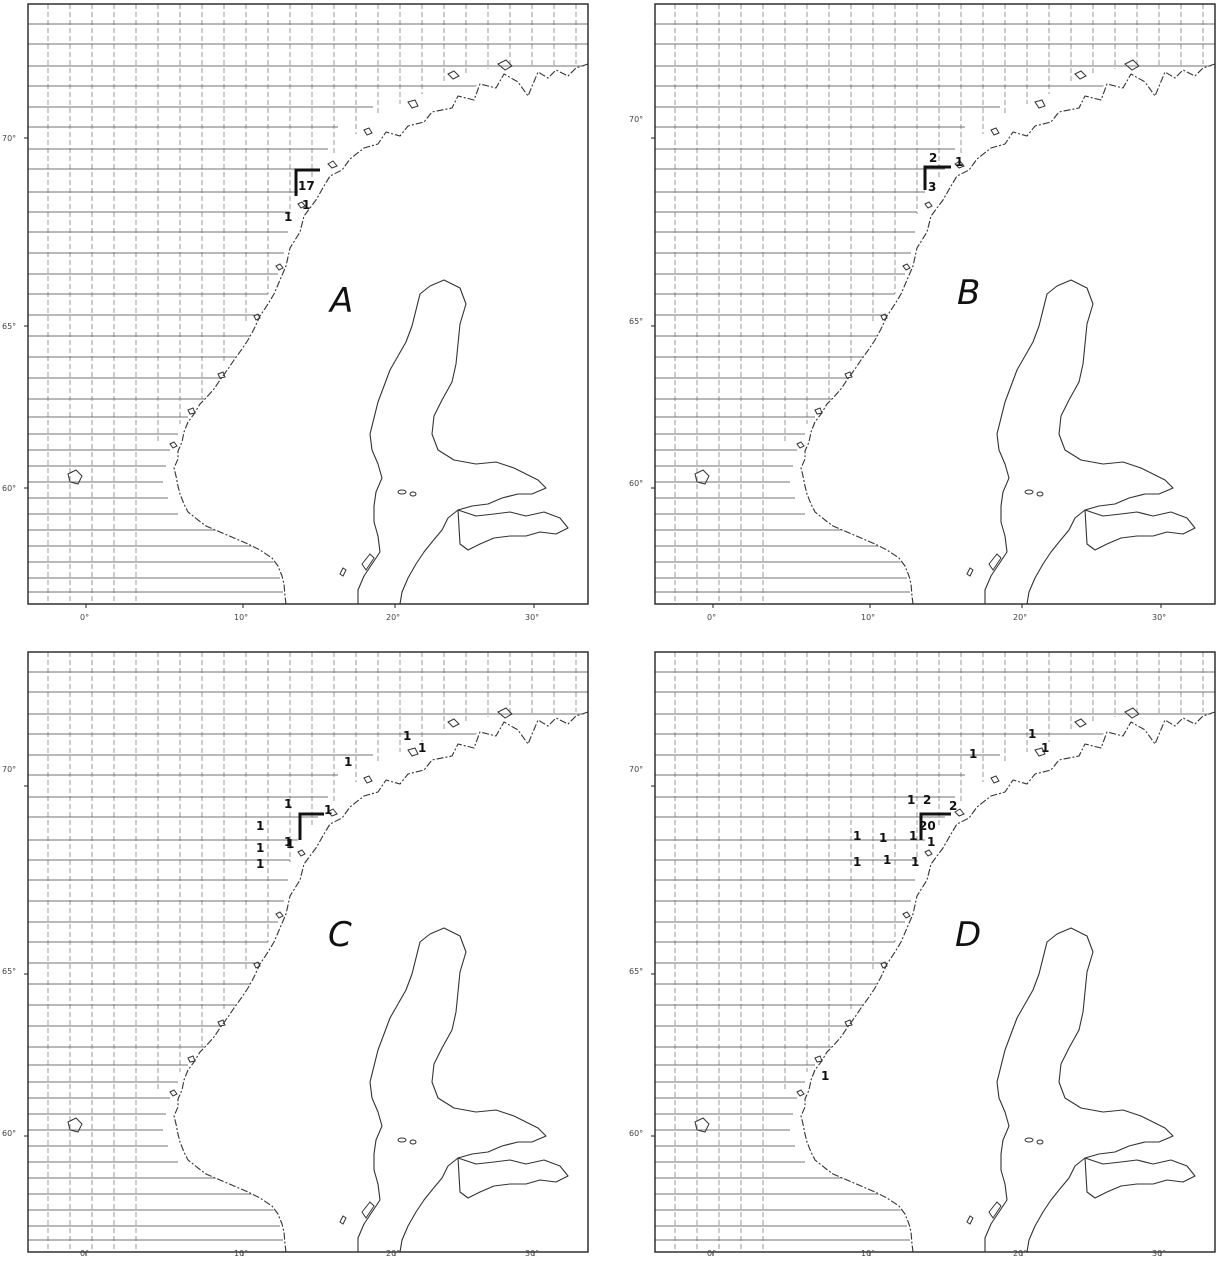  Describe the element at coordinates (968, 293) in the screenshot. I see `panel-label: B` at that location.